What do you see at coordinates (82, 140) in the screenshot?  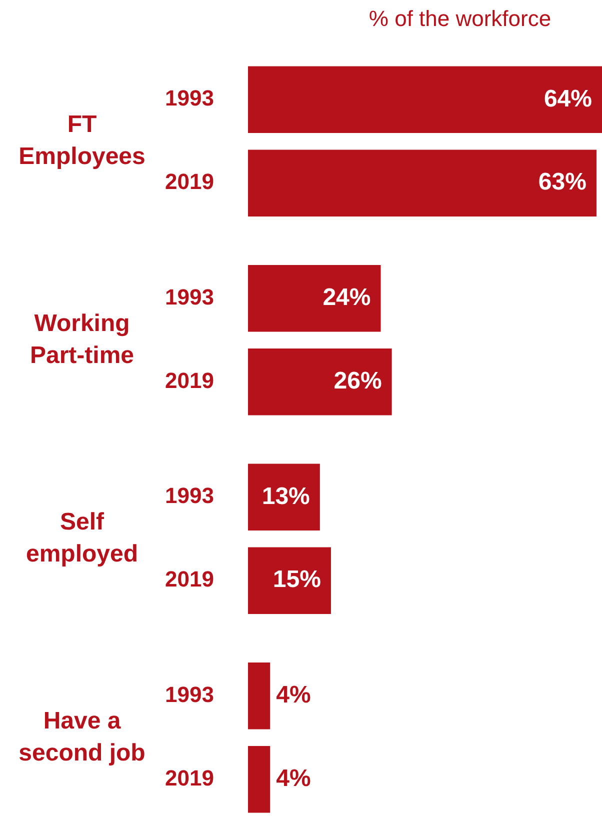 I see `y-tick-label: FT Employees` at bounding box center [82, 140].